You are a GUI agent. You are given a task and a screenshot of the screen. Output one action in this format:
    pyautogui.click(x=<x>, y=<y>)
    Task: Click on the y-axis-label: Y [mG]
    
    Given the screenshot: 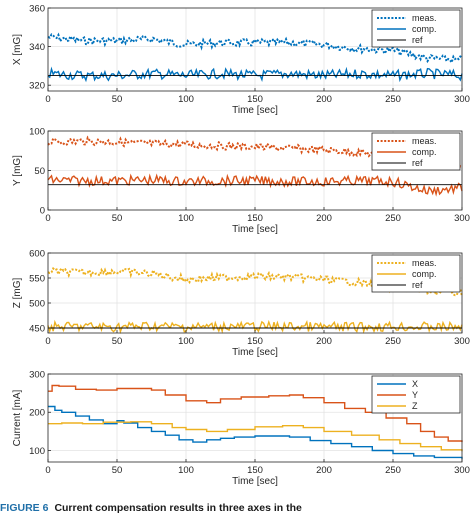 What is the action you would take?
    pyautogui.click(x=17, y=170)
    